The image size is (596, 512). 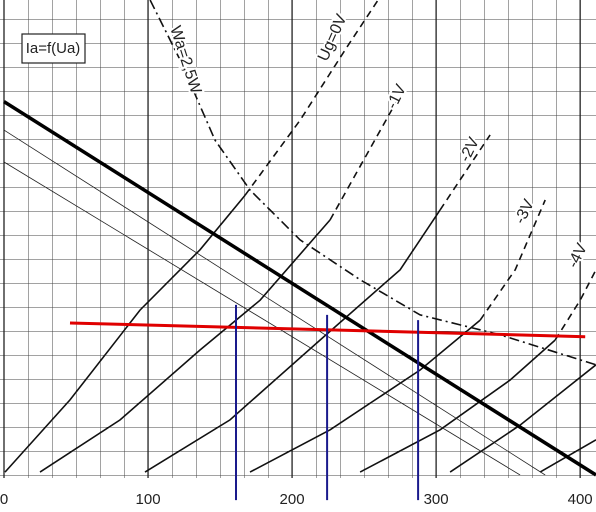 I want to click on x-tick-label: 300, so click(x=436, y=499).